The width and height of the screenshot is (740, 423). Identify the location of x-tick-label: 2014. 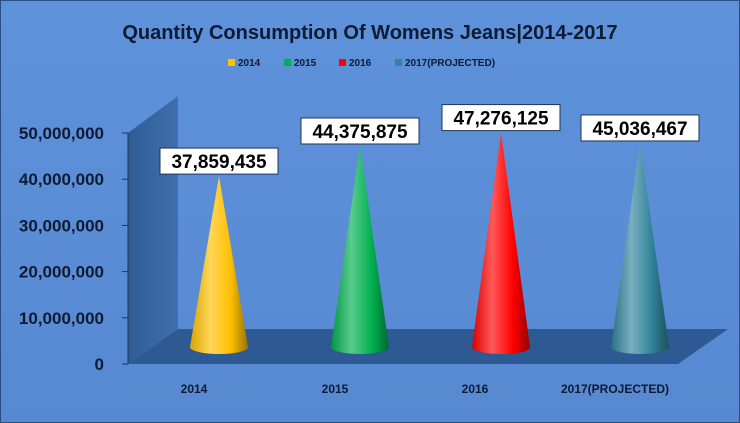
(194, 389).